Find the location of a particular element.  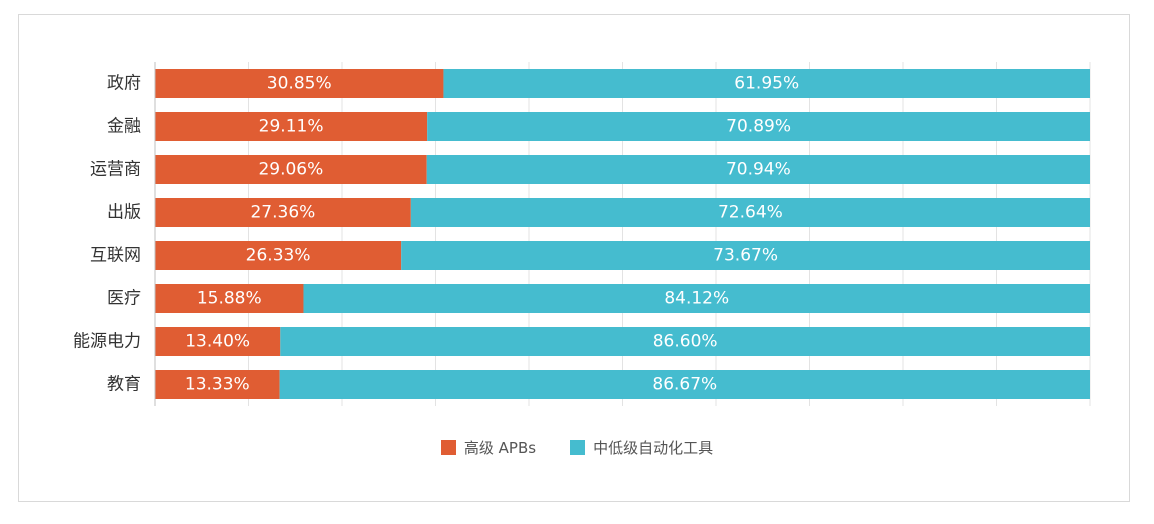

data-label-series-1: 61.95% is located at coordinates (766, 84).